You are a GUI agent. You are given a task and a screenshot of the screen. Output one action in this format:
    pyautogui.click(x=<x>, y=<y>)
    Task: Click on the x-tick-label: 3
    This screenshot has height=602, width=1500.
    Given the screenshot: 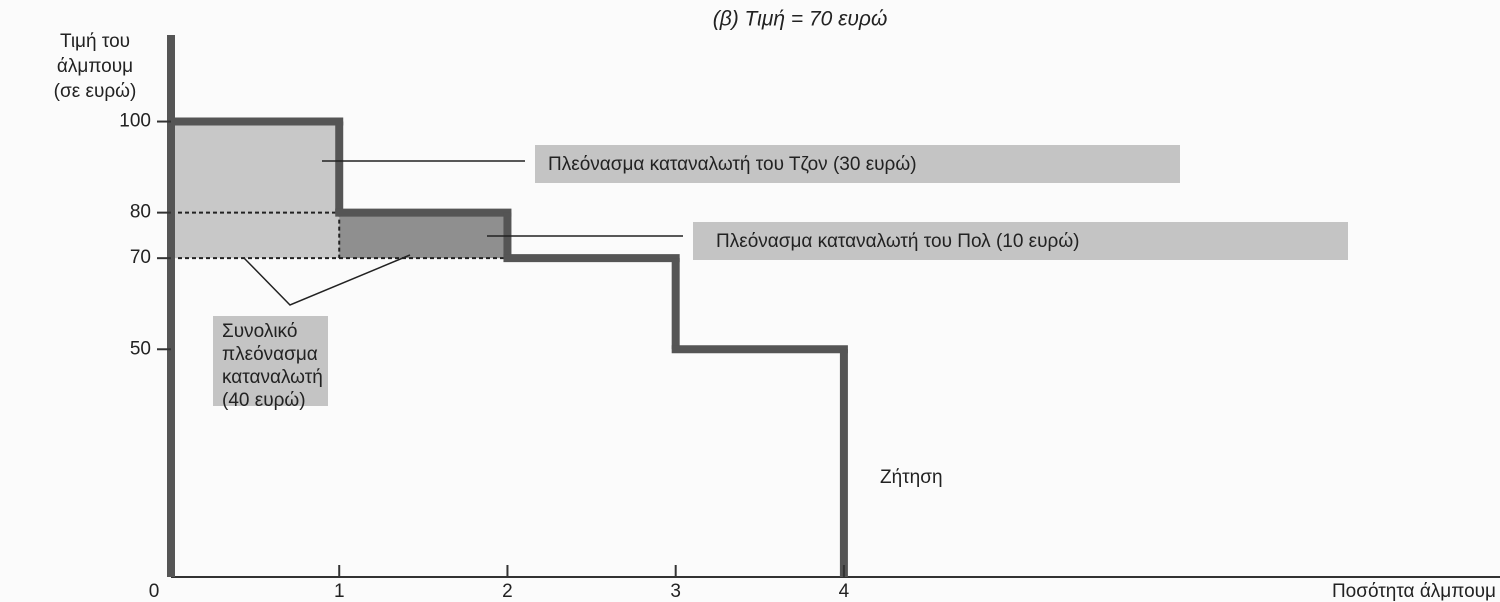 What is the action you would take?
    pyautogui.click(x=675, y=591)
    